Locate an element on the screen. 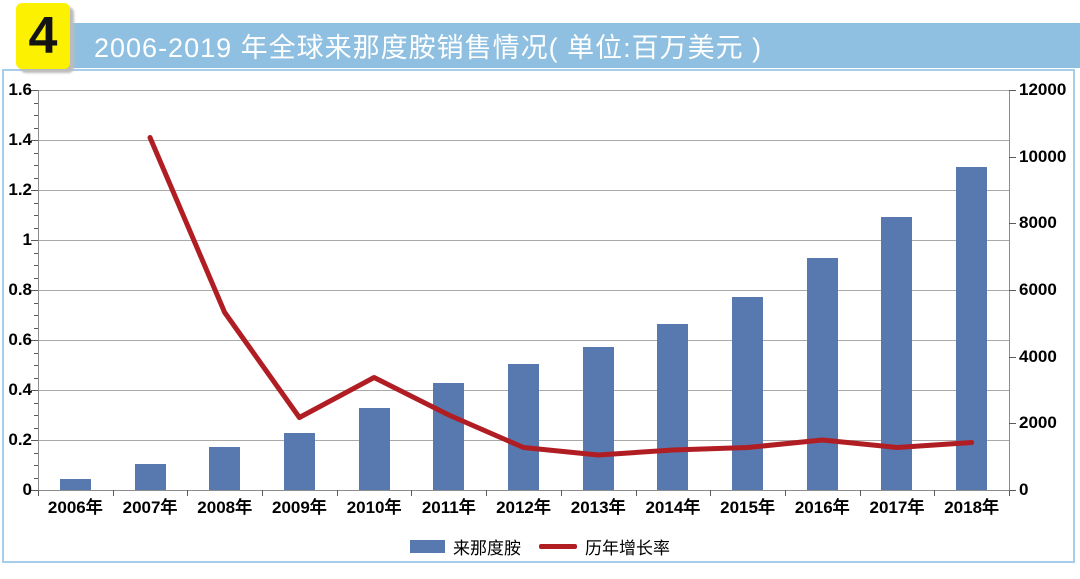 Image resolution: width=1080 pixels, height=579 pixels. x-axis-category-label: 2014年 is located at coordinates (673, 507).